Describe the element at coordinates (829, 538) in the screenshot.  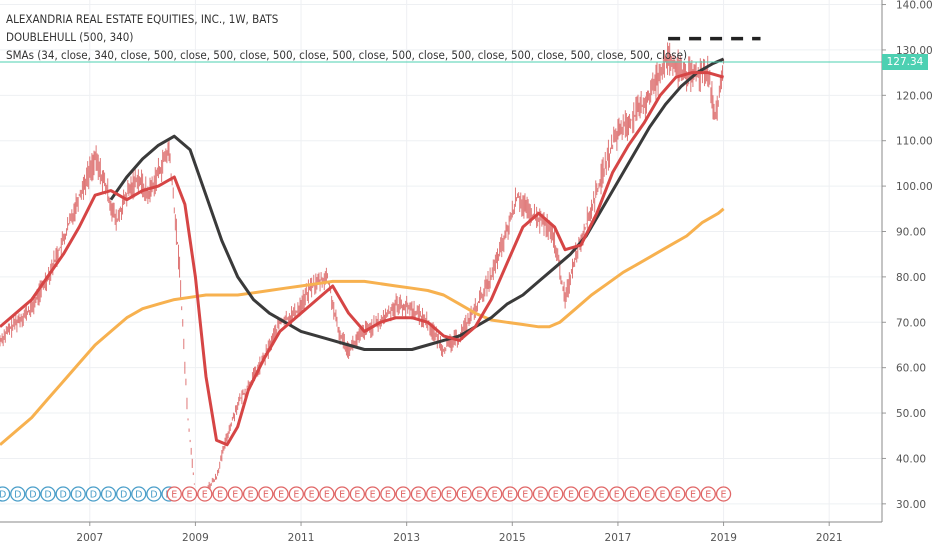
I see `x-tick-label: 2021` at that location.